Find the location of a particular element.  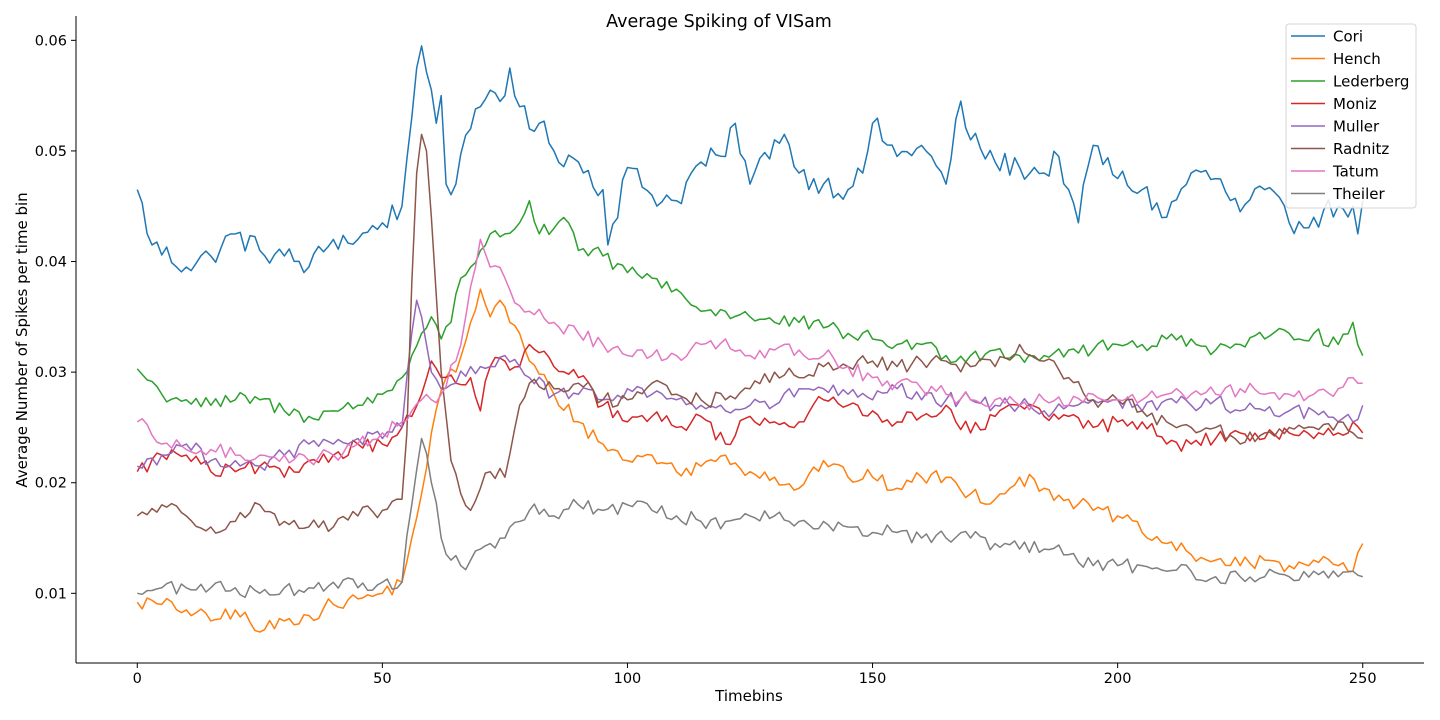

x-tick-label: 150 is located at coordinates (873, 679).